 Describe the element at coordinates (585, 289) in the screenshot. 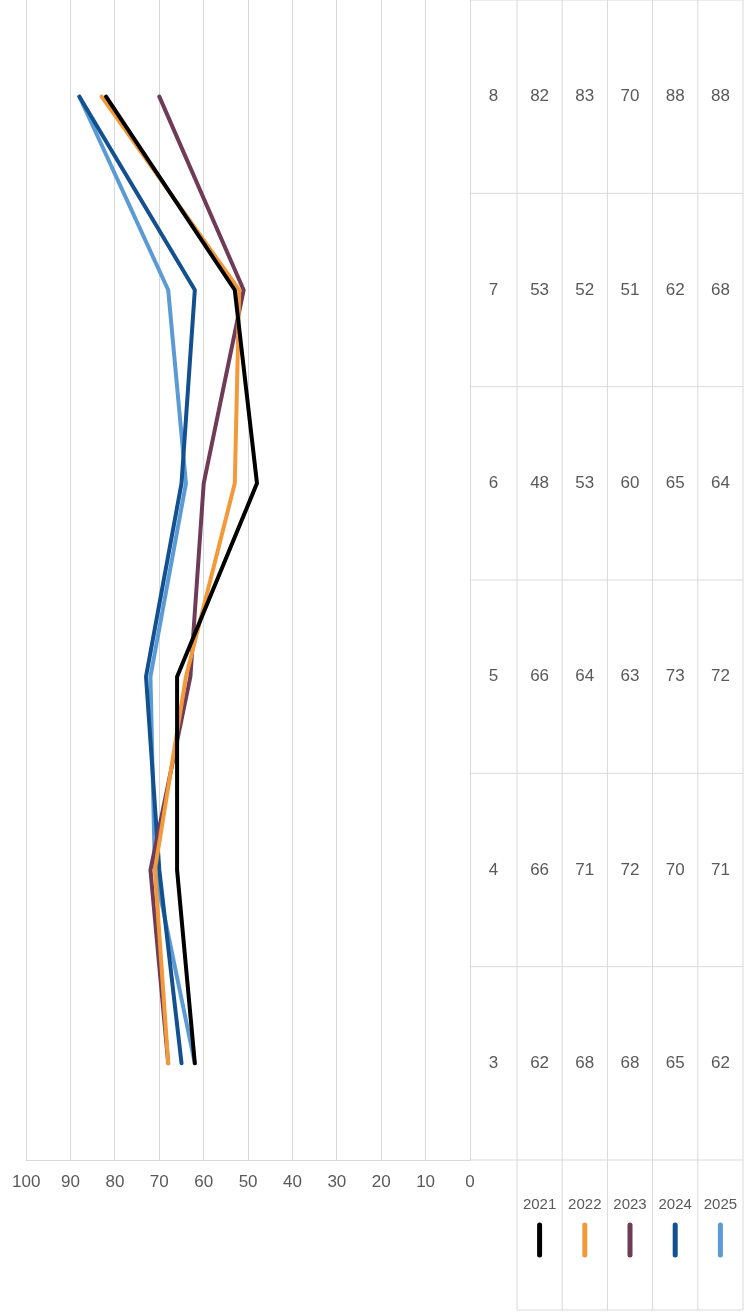

I see `data-label: 52` at that location.